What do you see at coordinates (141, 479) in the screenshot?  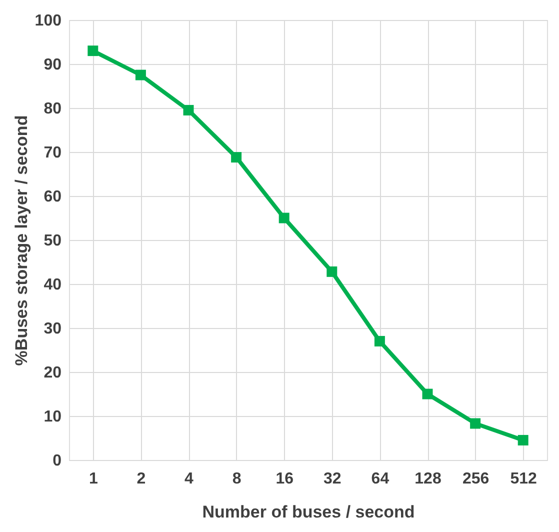 I see `x-tick-label: 2` at bounding box center [141, 479].